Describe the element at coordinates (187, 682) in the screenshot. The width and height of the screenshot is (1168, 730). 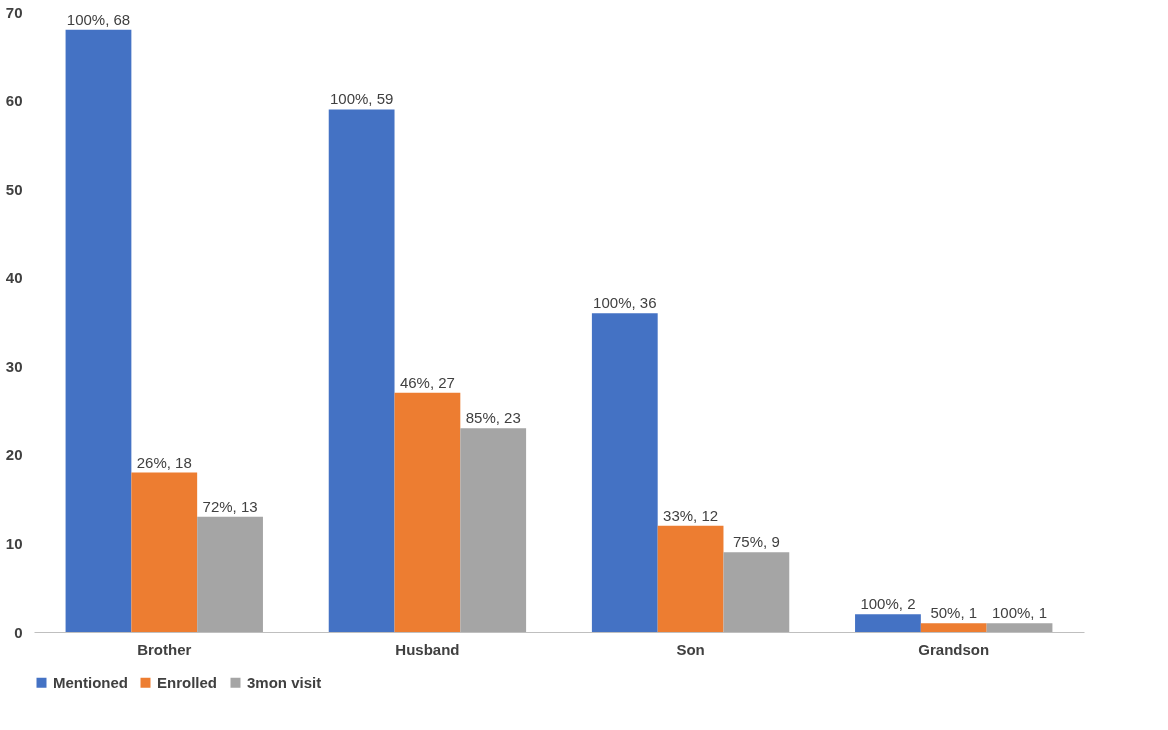
I see `legend-label: Enrolled` at that location.